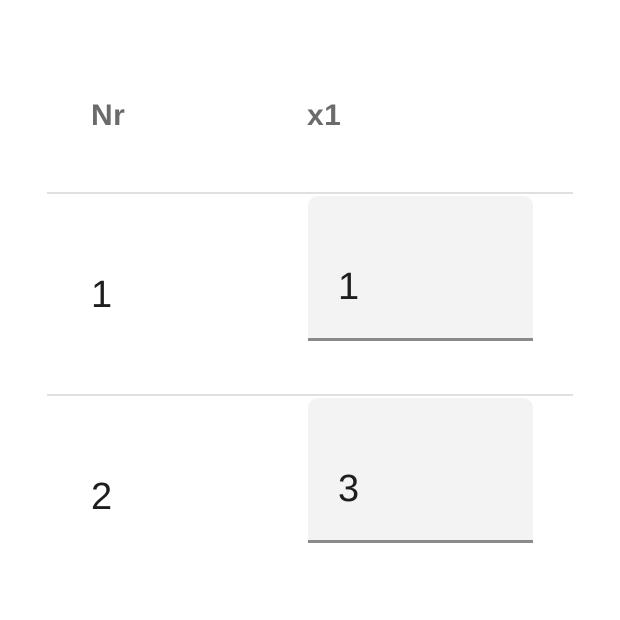 This screenshot has width=620, height=620. What do you see at coordinates (420, 268) in the screenshot?
I see `x1-input-field: 1` at bounding box center [420, 268].